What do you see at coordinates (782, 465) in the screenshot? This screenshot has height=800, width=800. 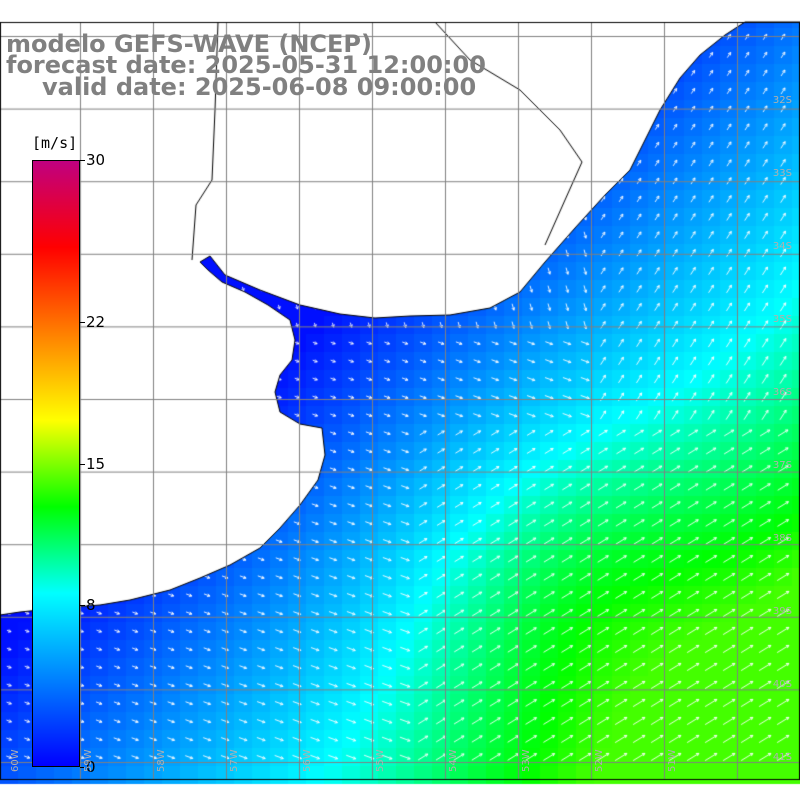 I see `latitude-label: 37S` at bounding box center [782, 465].